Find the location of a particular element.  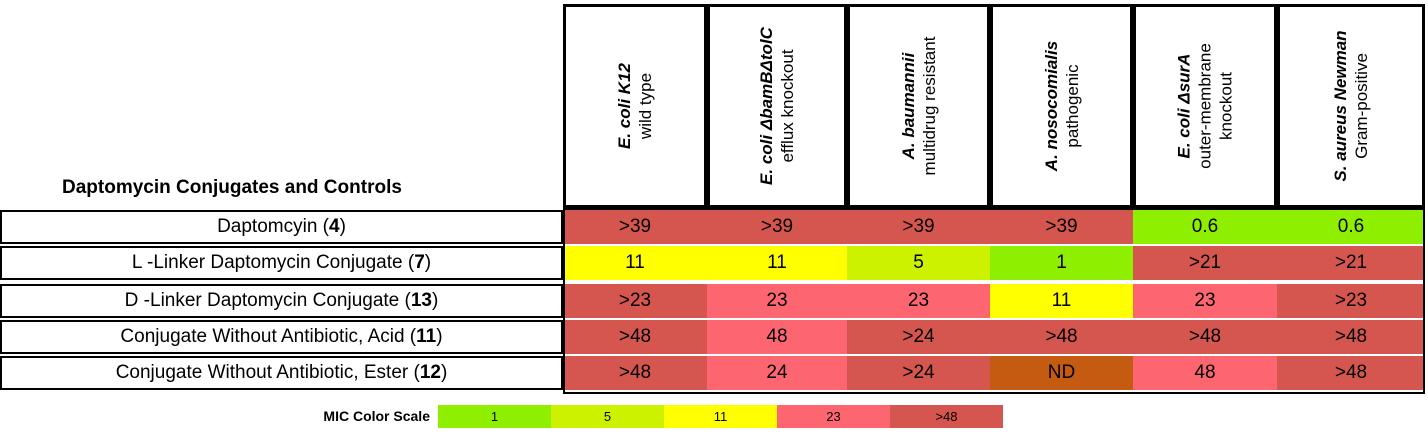

column-description: Gram-positive is located at coordinates (1361, 106).